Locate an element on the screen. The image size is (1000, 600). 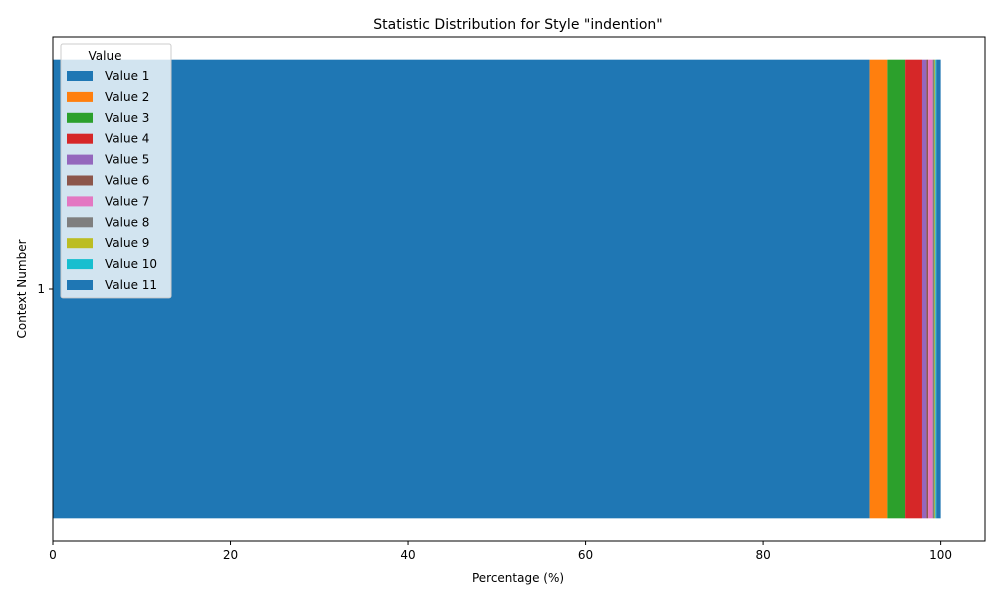
legend-entry: Value 5 is located at coordinates (127, 160).